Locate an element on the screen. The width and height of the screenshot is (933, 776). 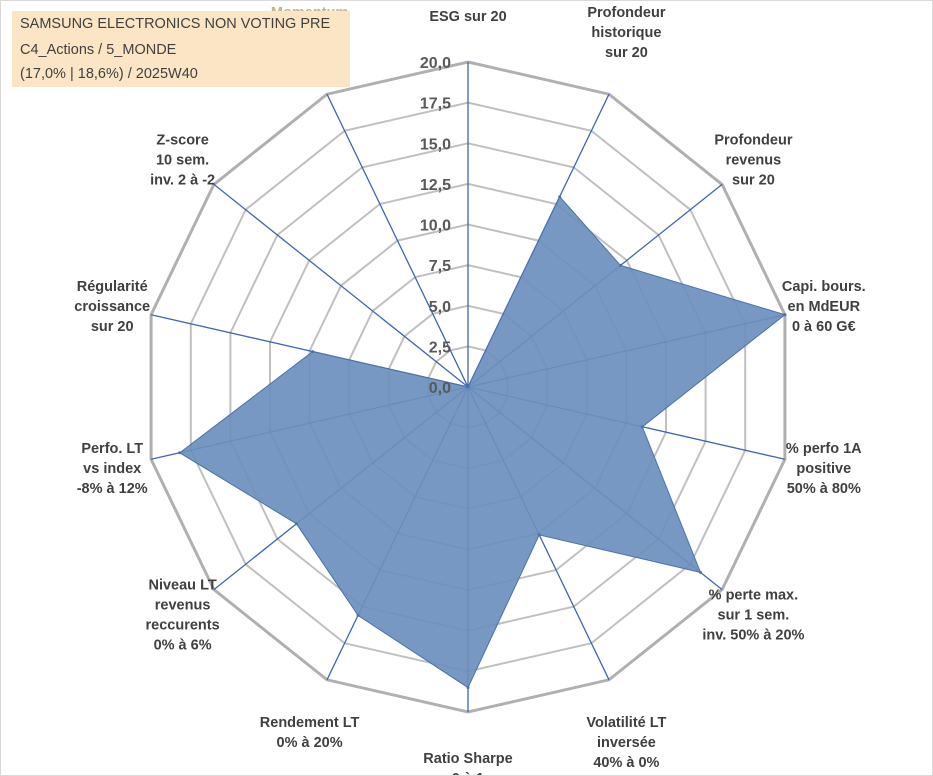
tick-label: 5,0 is located at coordinates (440, 307).